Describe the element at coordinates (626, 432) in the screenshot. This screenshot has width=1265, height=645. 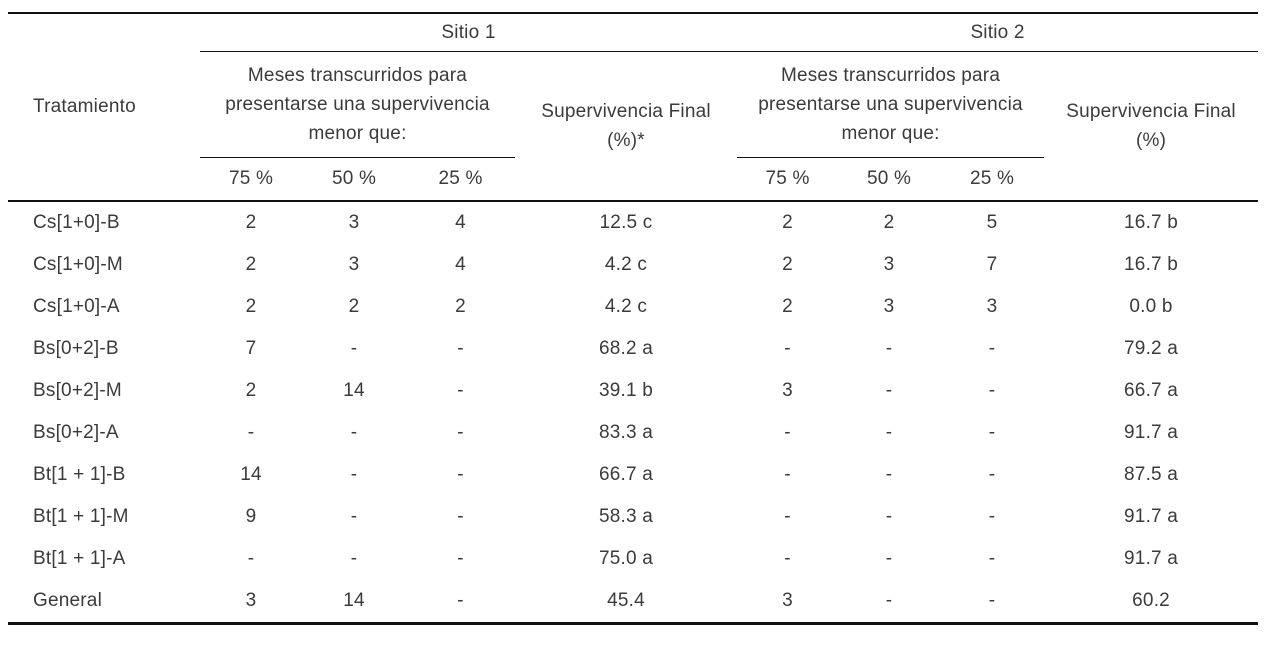
I see `value-cell: 83.3 a` at that location.